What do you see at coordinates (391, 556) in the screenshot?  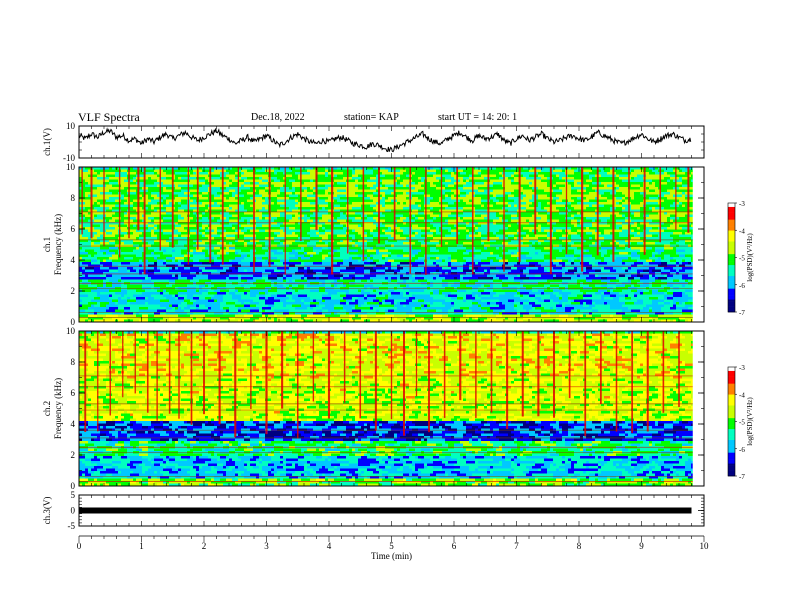 I see `x-axis-label: Time (min)` at bounding box center [391, 556].